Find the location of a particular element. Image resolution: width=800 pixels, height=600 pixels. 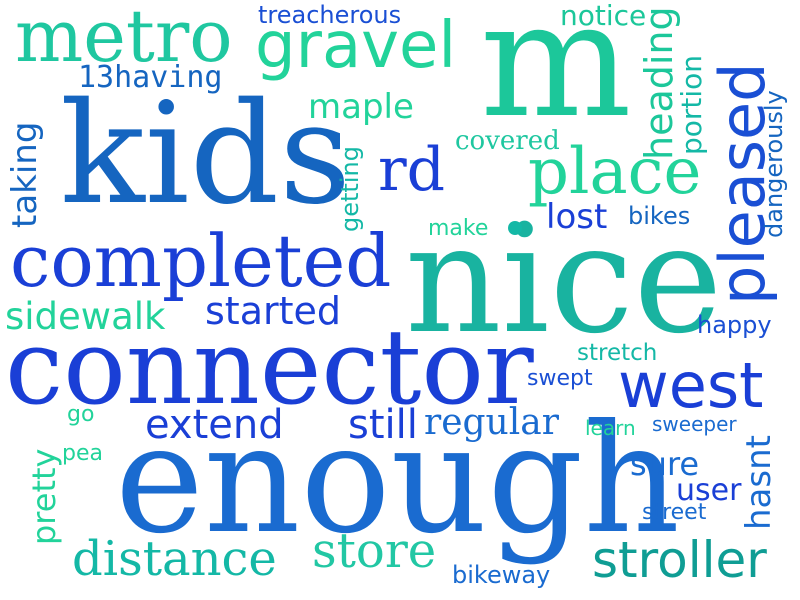

word-street: street is located at coordinates (674, 512).